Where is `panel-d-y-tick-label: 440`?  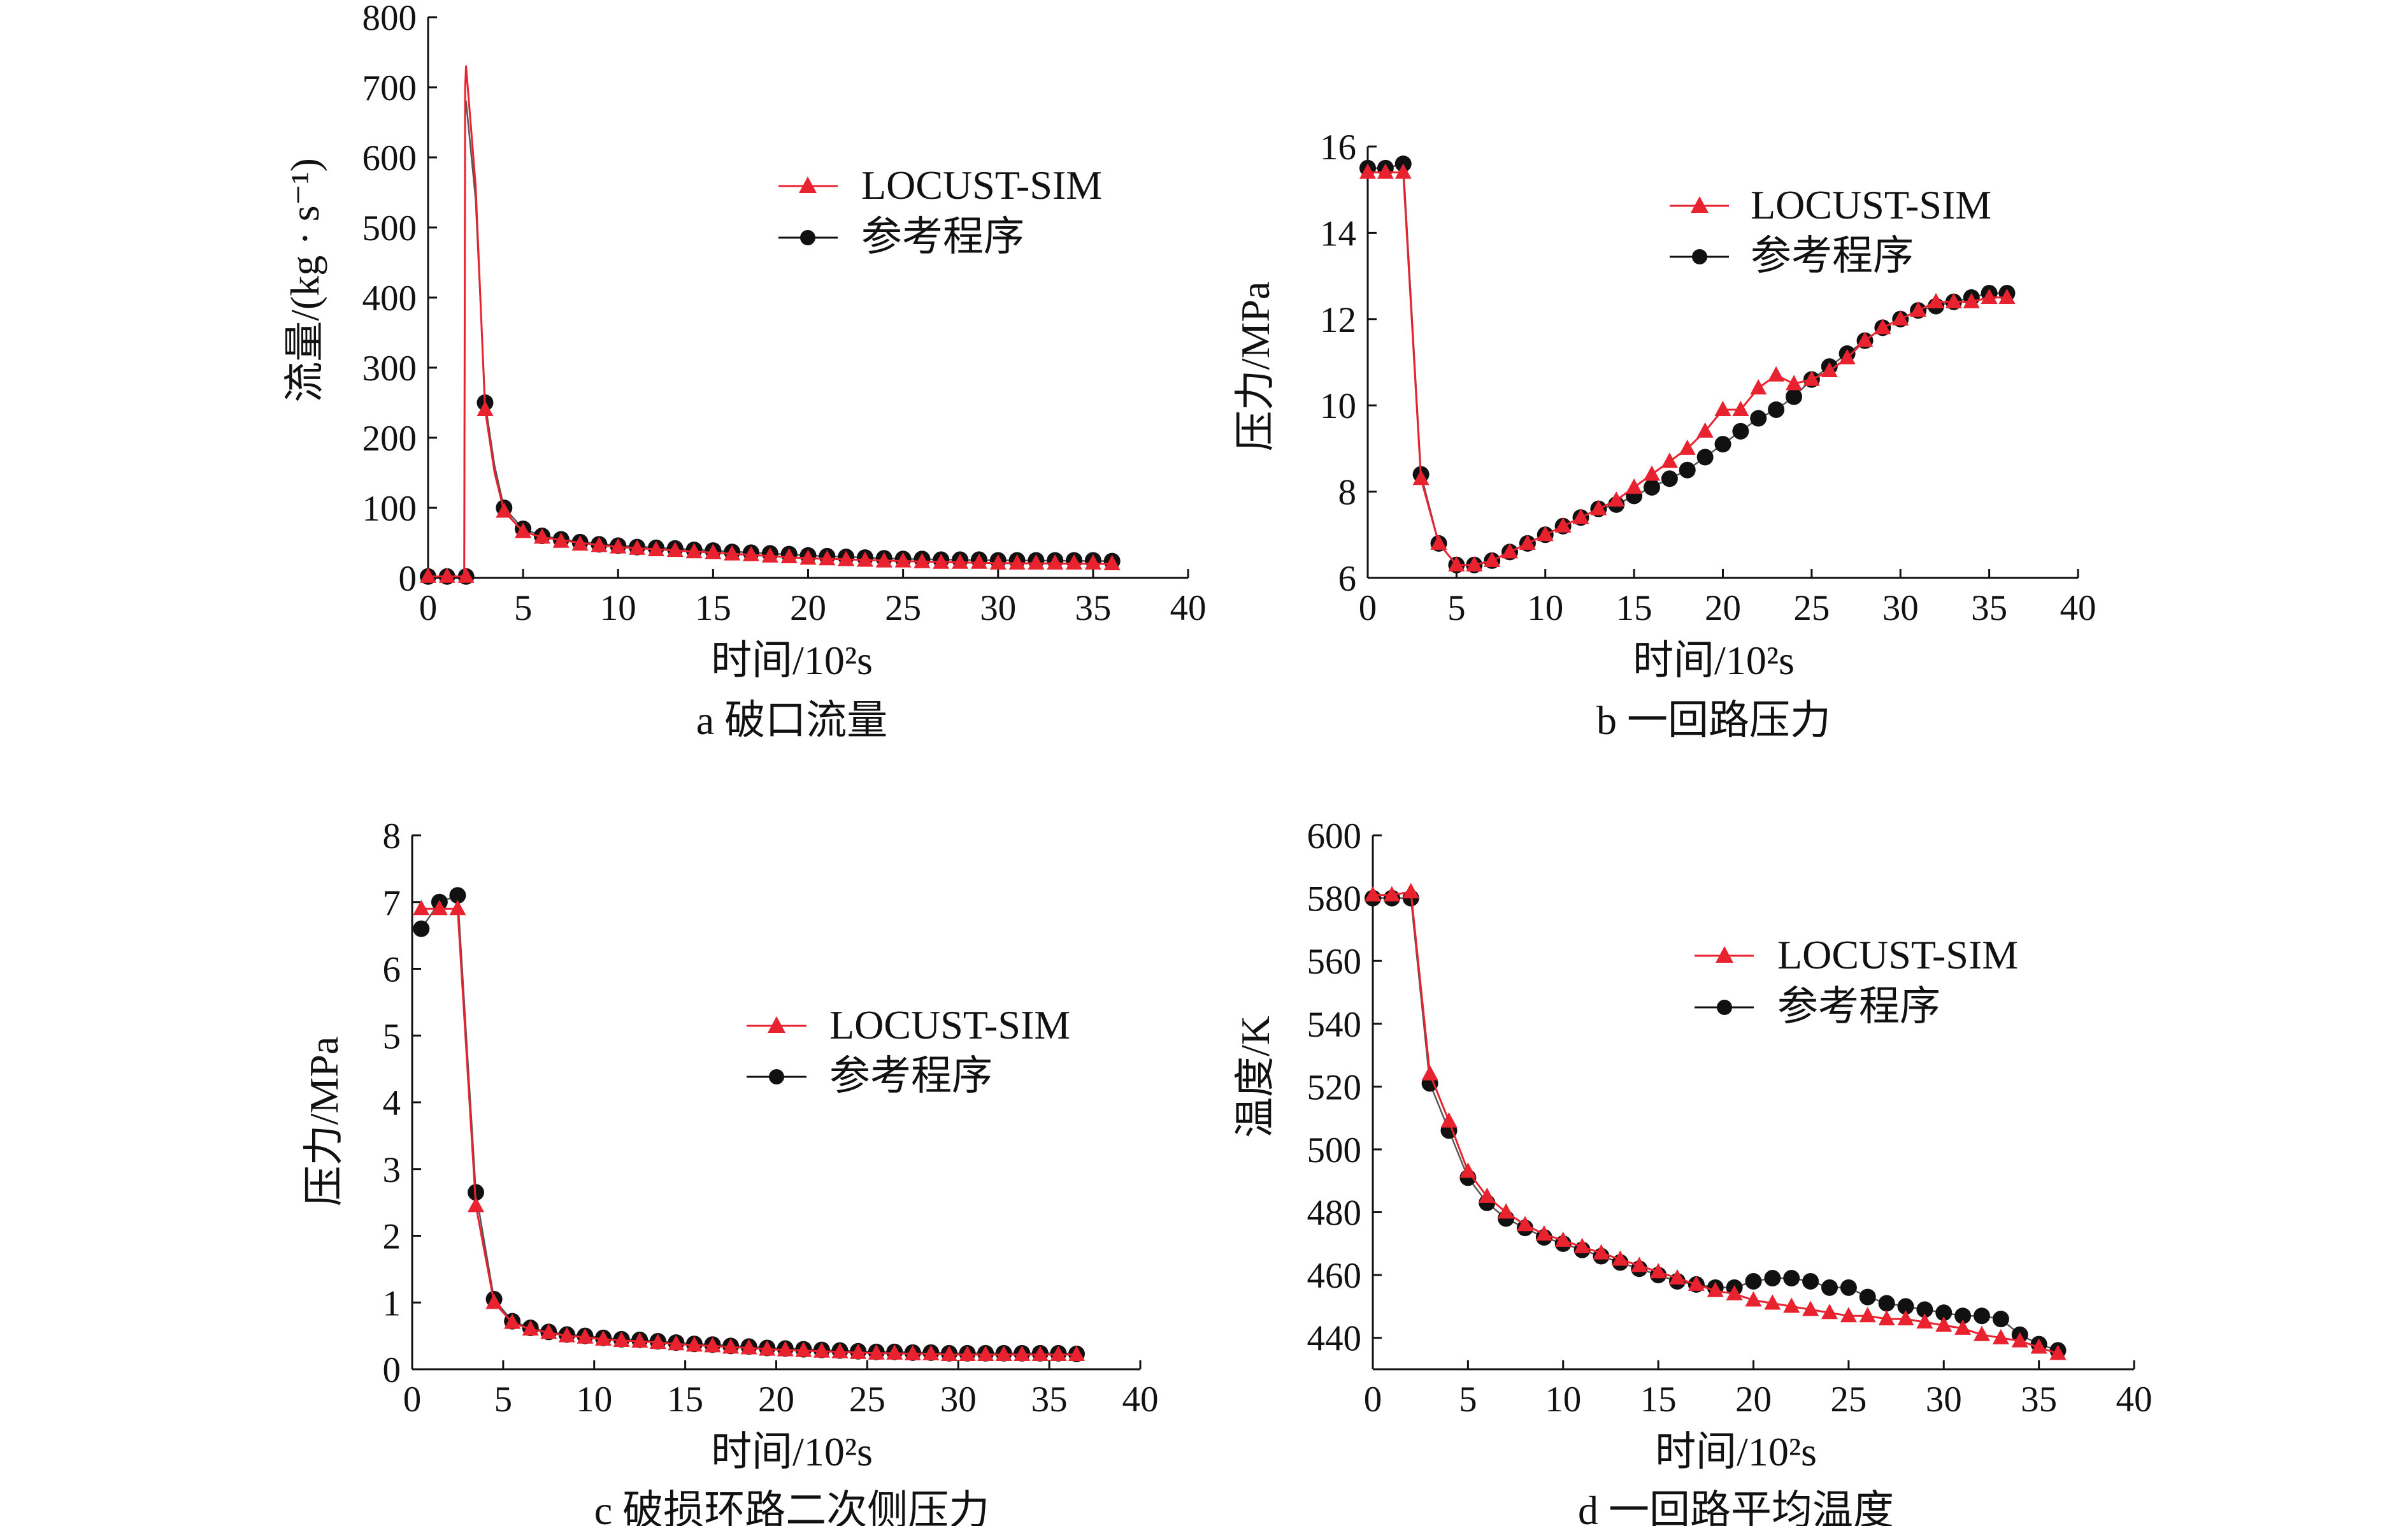
panel-d-y-tick-label: 440 is located at coordinates (1334, 1339).